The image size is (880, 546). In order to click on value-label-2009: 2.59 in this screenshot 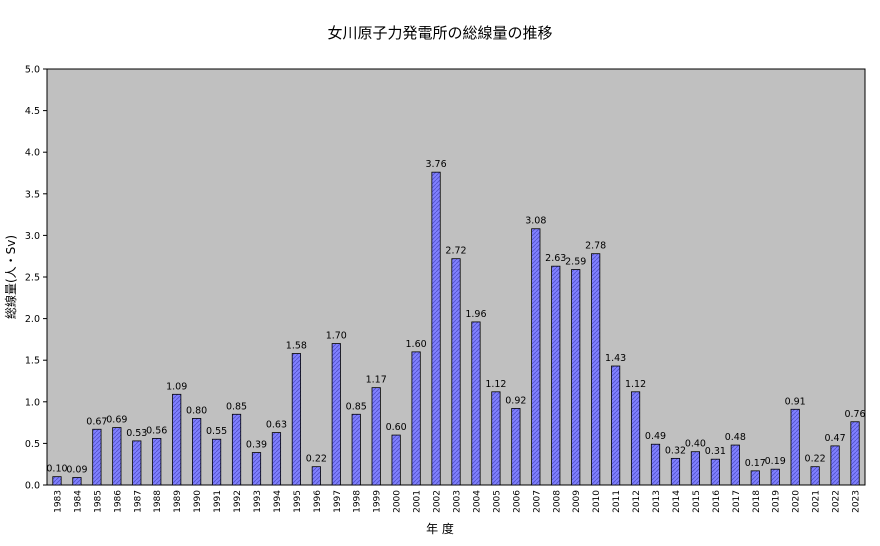, I will do `click(575, 262)`.